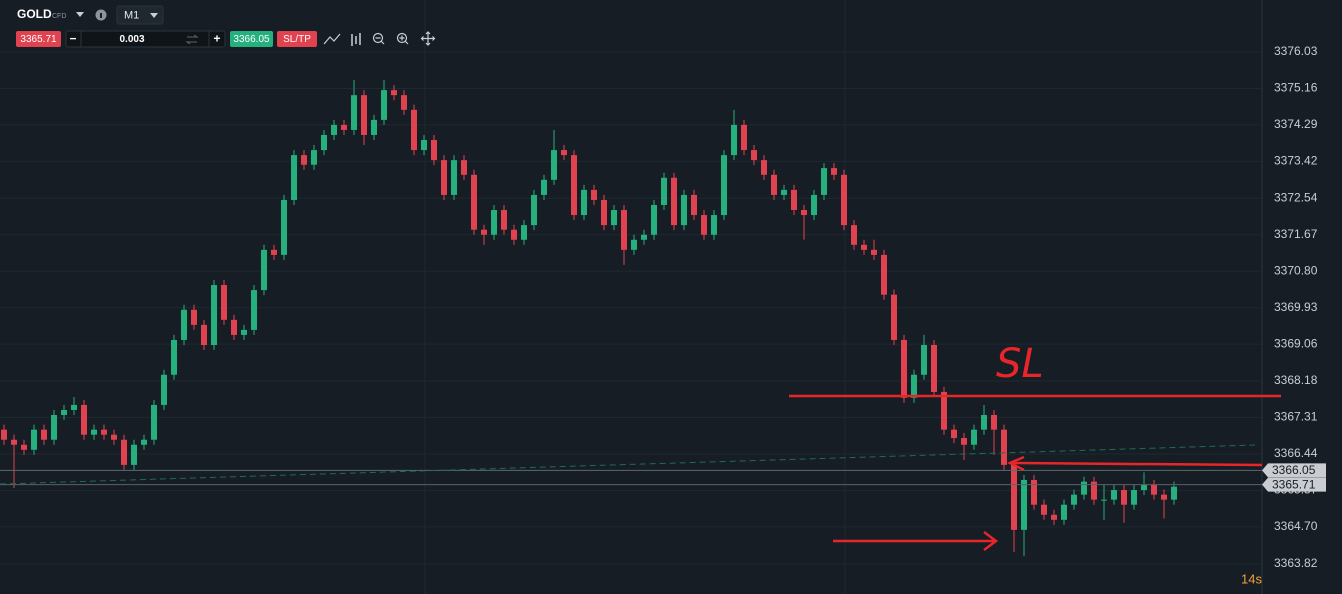 The height and width of the screenshot is (594, 1342). I want to click on y-tick-label: 3364.70, so click(1296, 526).